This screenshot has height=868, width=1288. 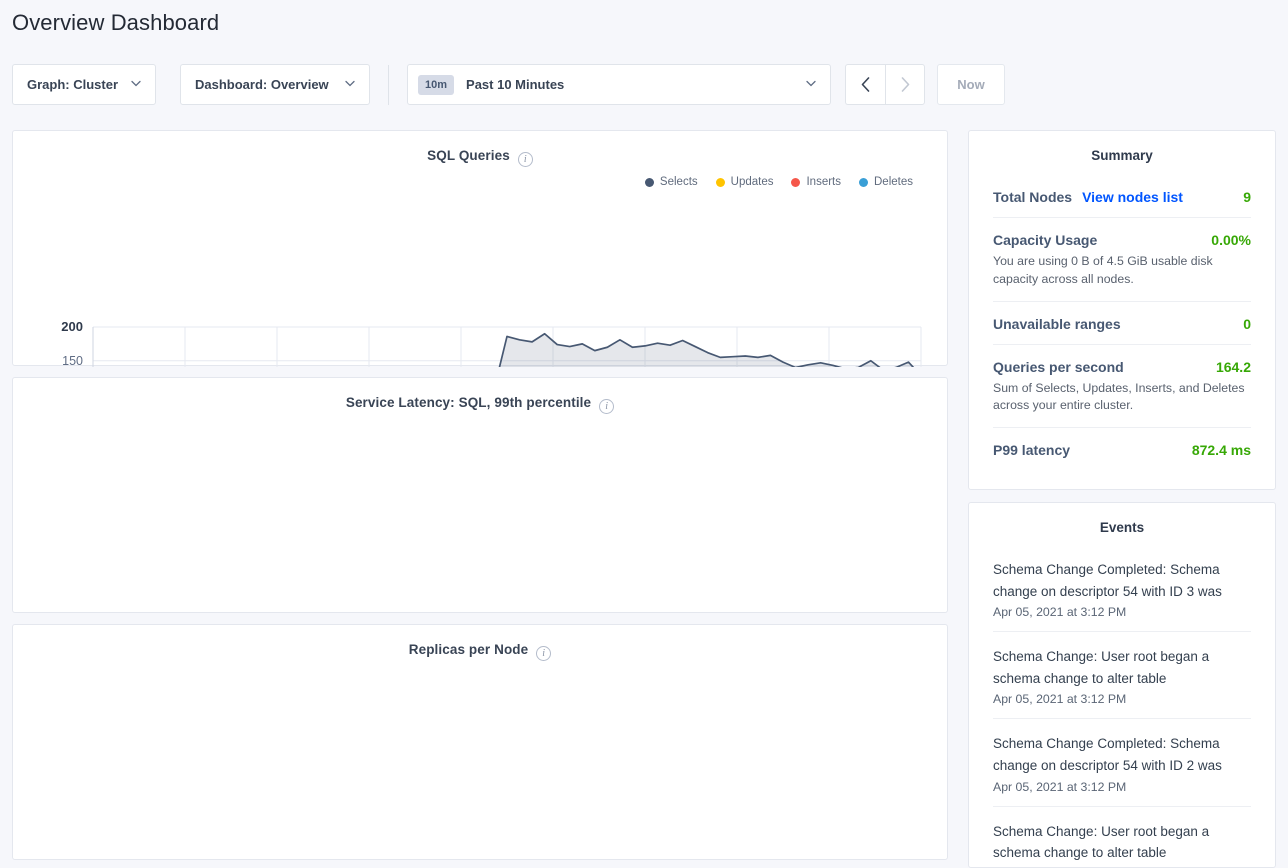 I want to click on legend-label: Updates, so click(x=752, y=182).